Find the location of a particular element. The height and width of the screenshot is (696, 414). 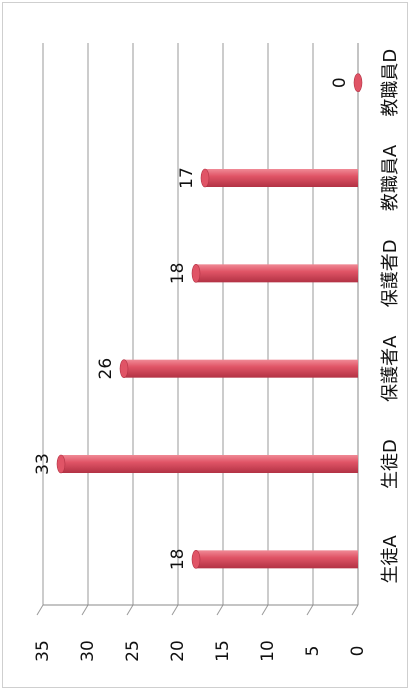

category-label: 生徒D is located at coordinates (390, 464).